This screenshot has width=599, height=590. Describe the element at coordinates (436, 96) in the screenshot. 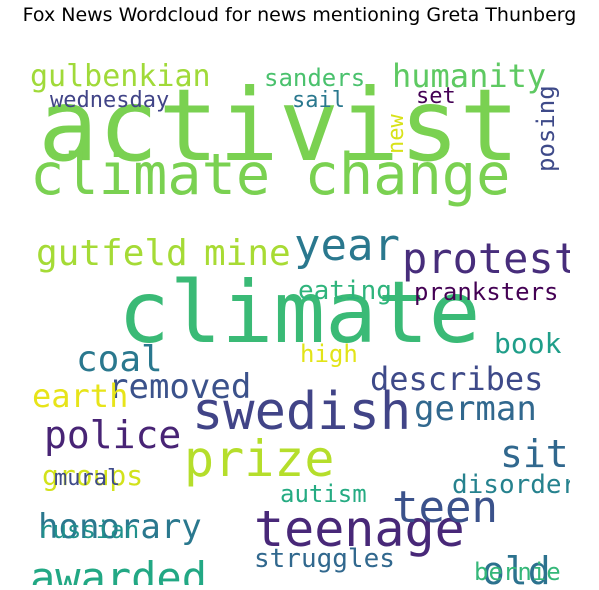

I see `word-set: set` at that location.